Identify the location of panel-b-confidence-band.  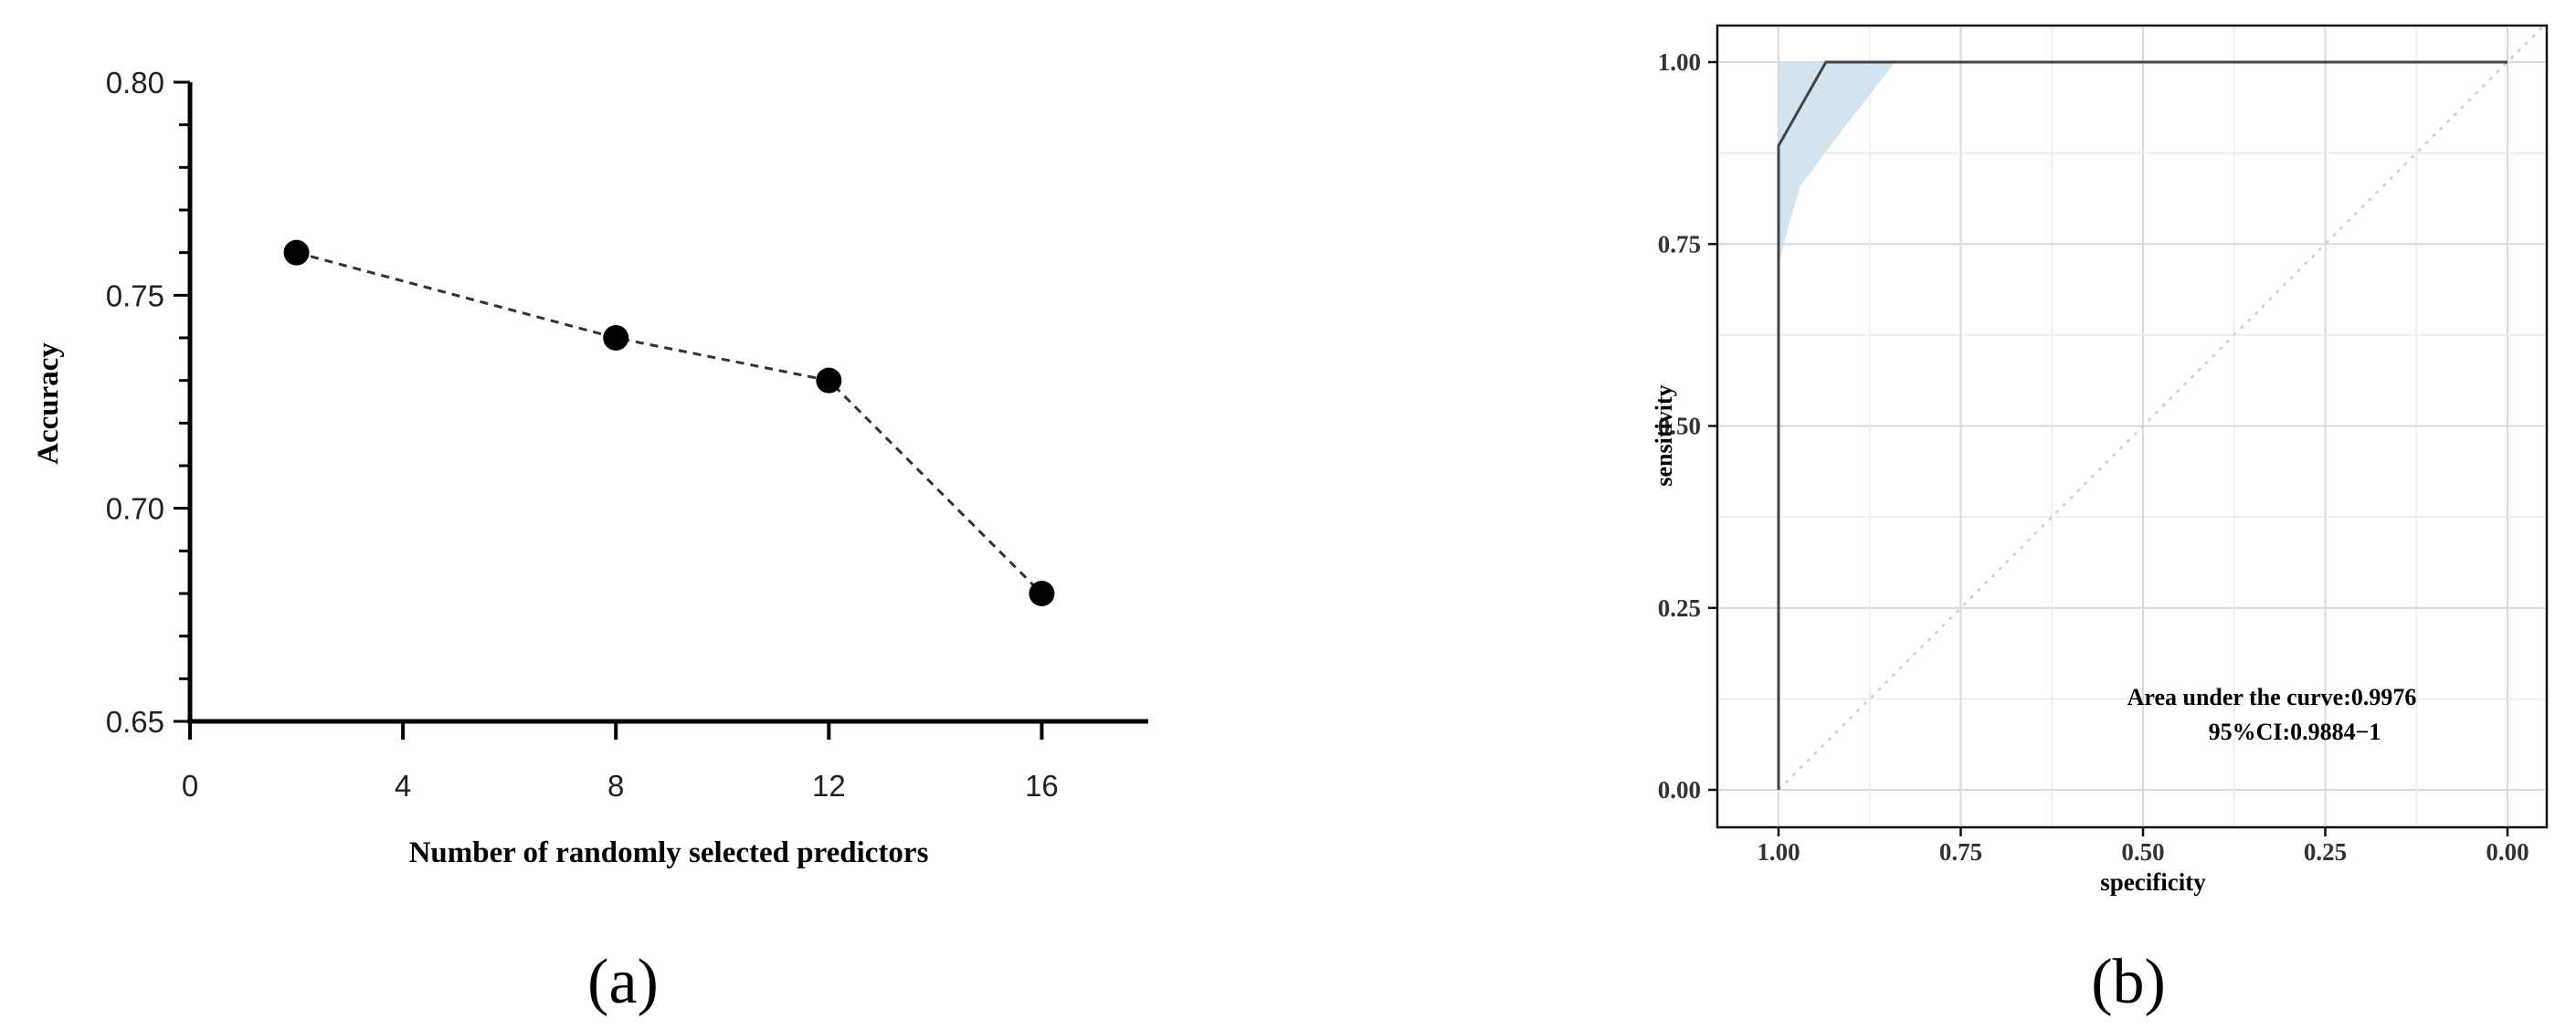
(2143, 165).